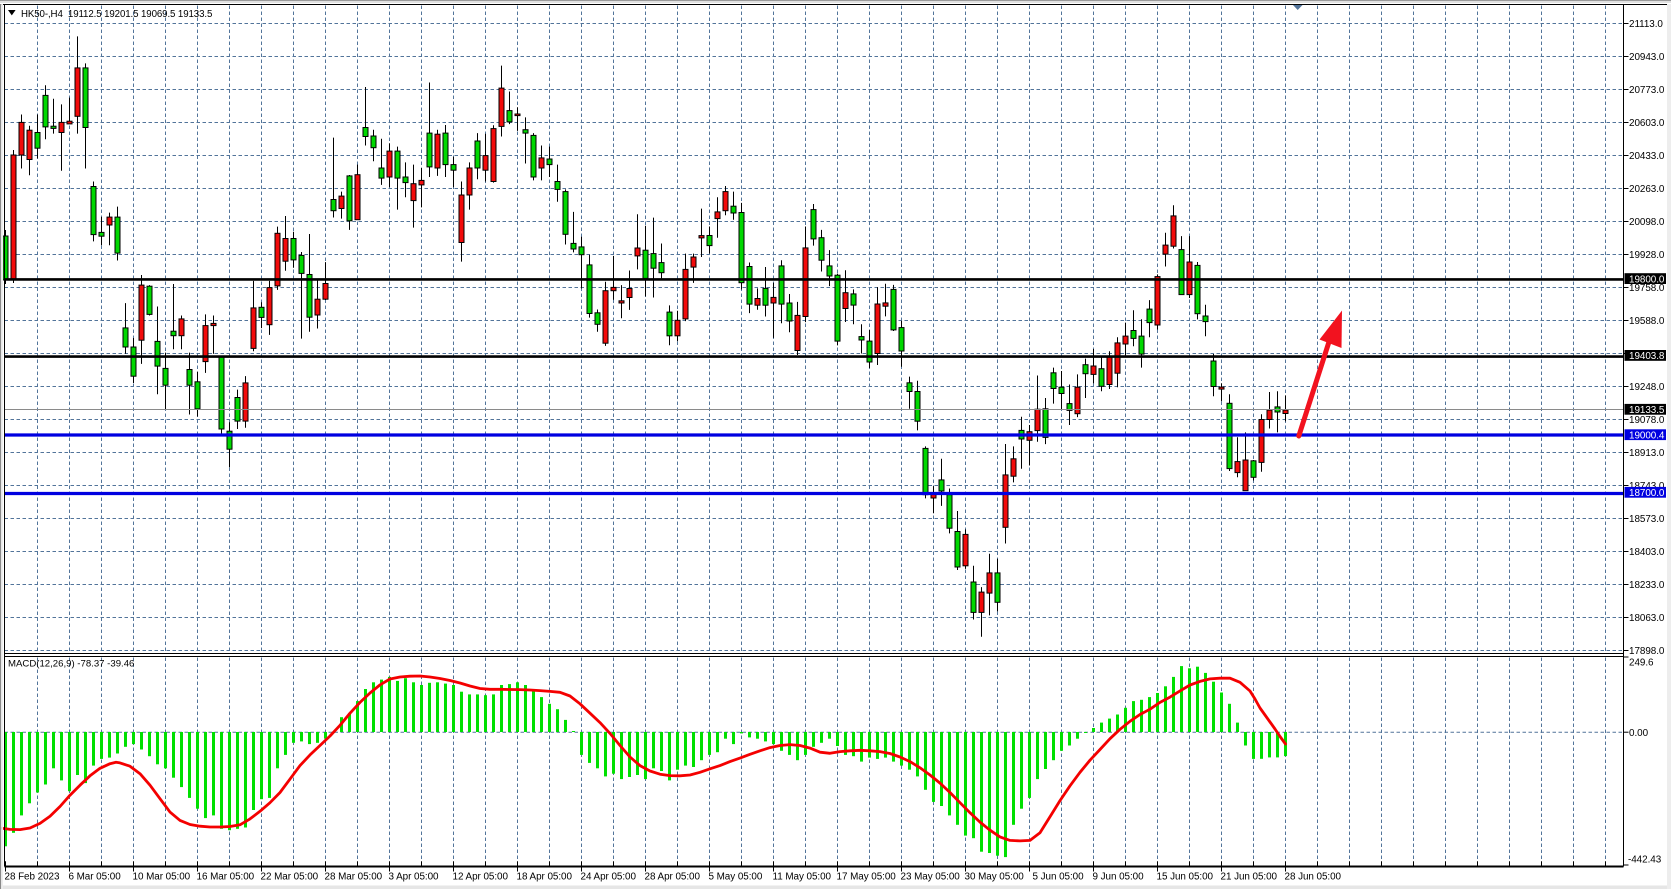  I want to click on svg-text: 20433.0, so click(1647, 156).